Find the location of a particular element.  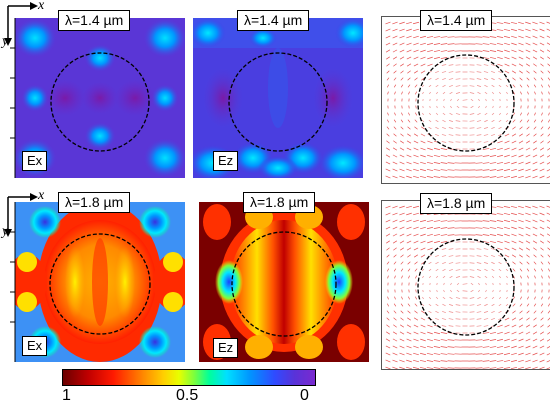

field-map-ex-1.4 is located at coordinates (100, 98).